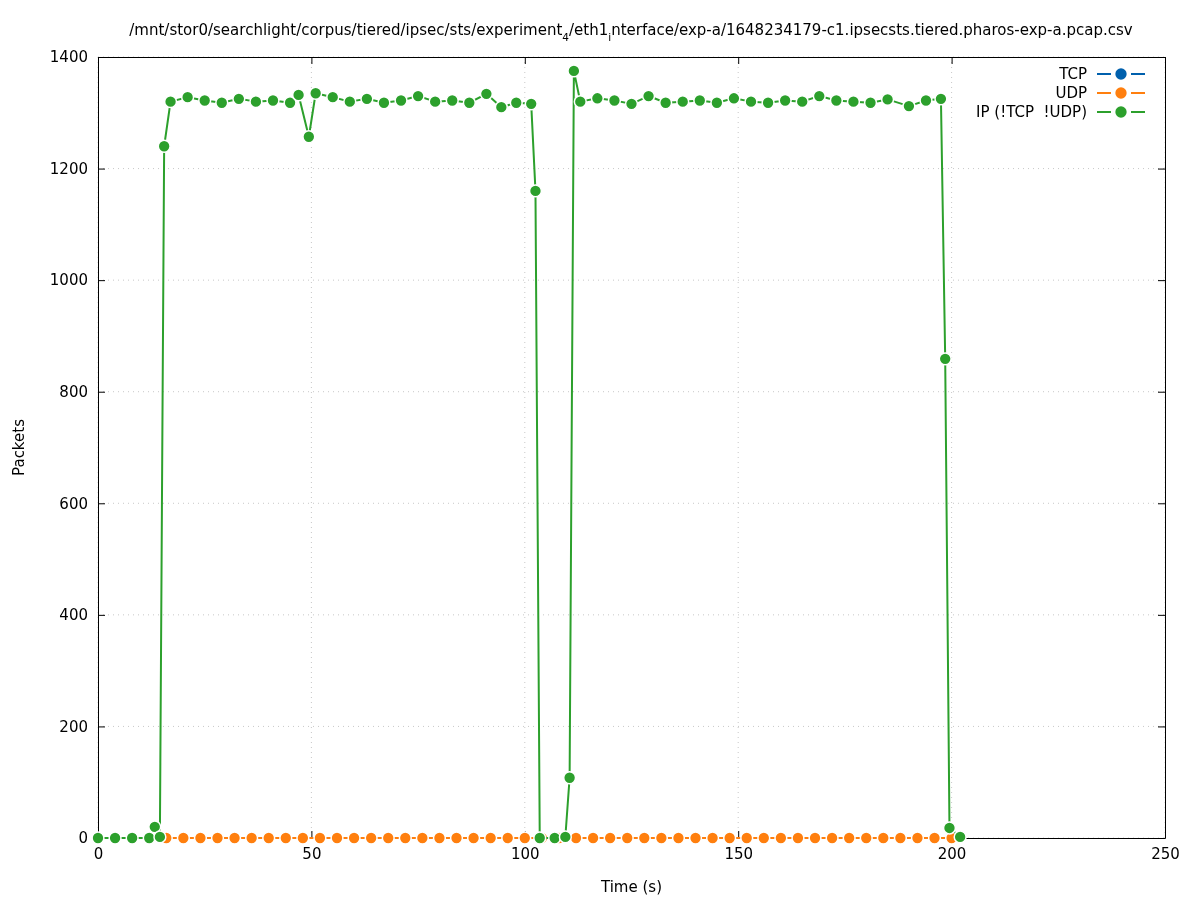 Image resolution: width=1197 pixels, height=900 pixels. Describe the element at coordinates (68, 168) in the screenshot. I see `y-tick-label: 1200` at that location.